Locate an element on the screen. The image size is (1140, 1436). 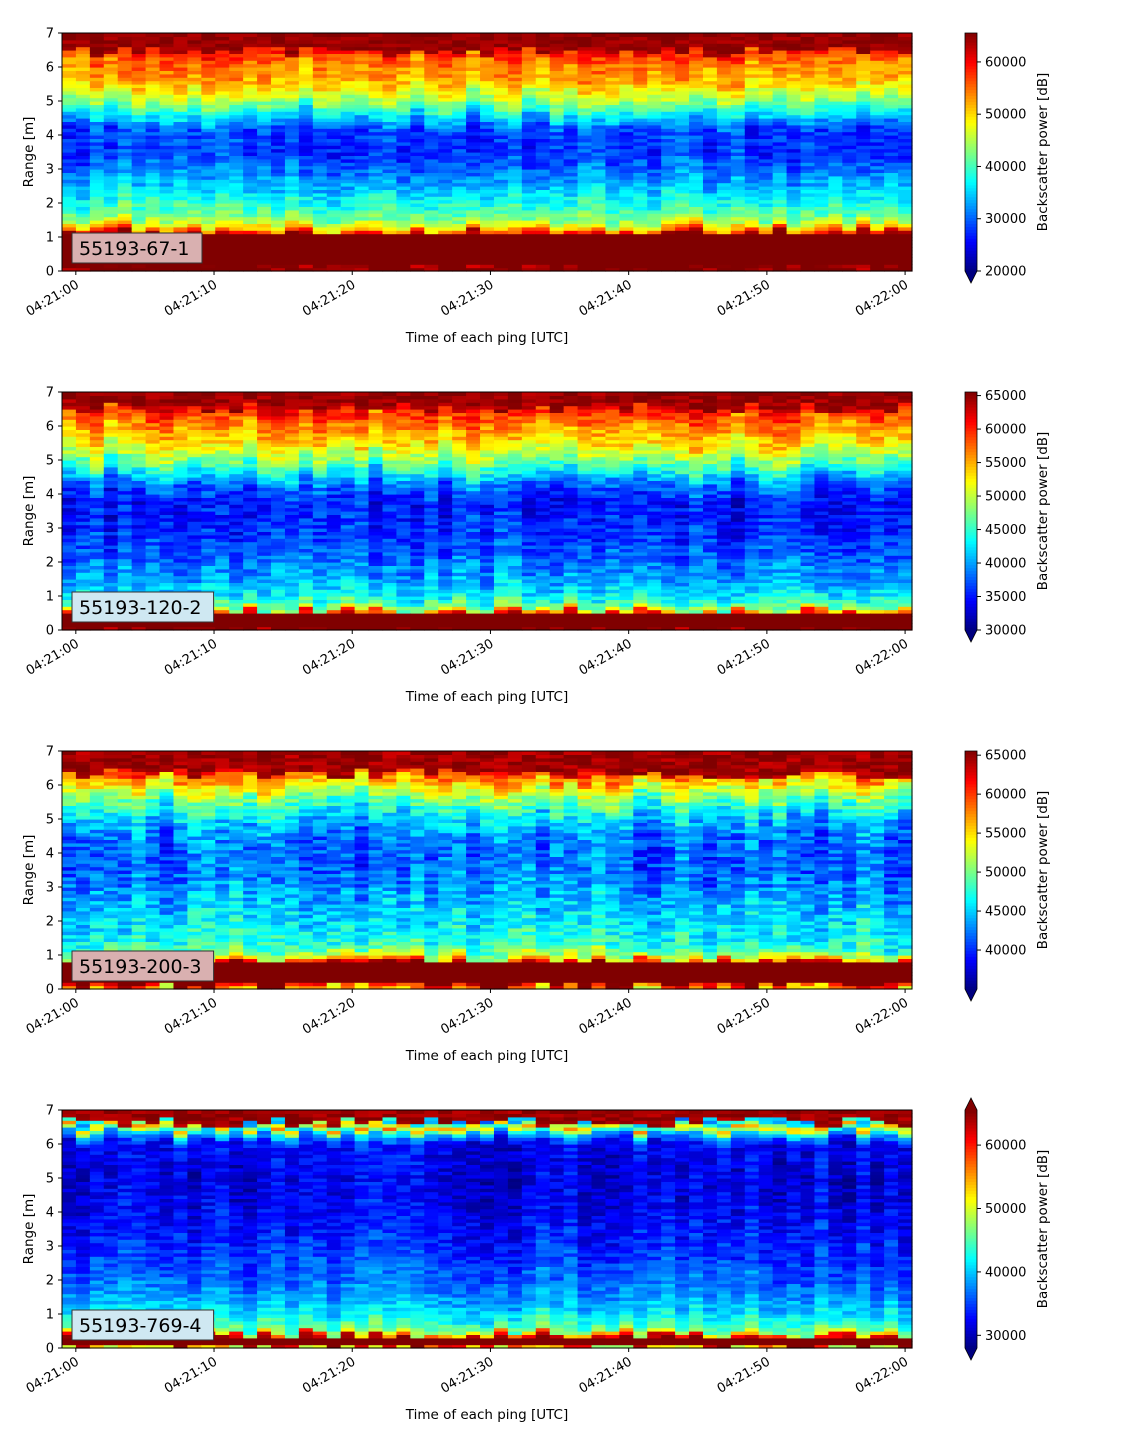
y-tick-label: 2 is located at coordinates (50, 204).